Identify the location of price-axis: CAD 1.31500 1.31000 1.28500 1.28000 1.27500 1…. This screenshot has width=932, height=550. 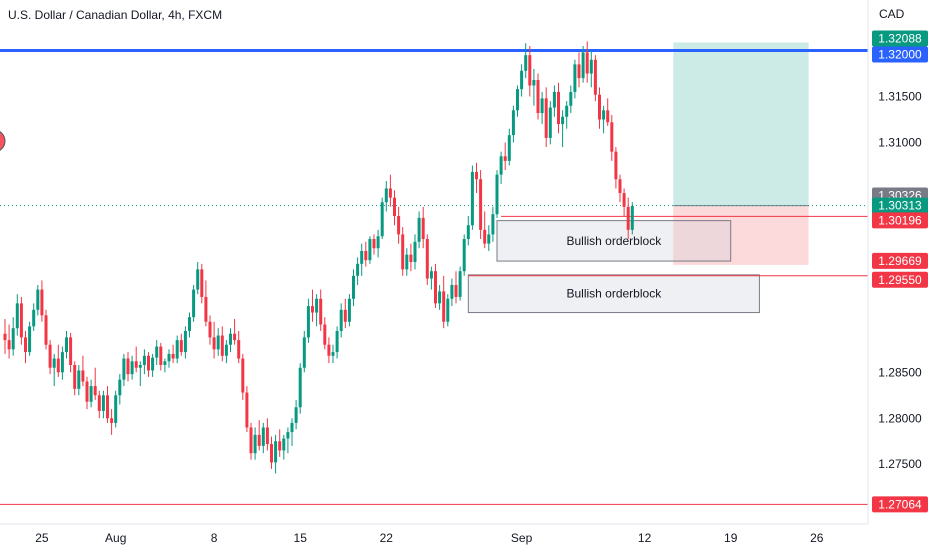
(899, 275).